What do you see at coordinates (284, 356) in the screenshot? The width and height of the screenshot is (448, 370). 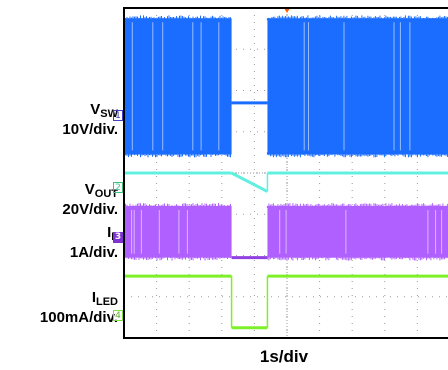 I see `x-axis-label: 1s/div` at bounding box center [284, 356].